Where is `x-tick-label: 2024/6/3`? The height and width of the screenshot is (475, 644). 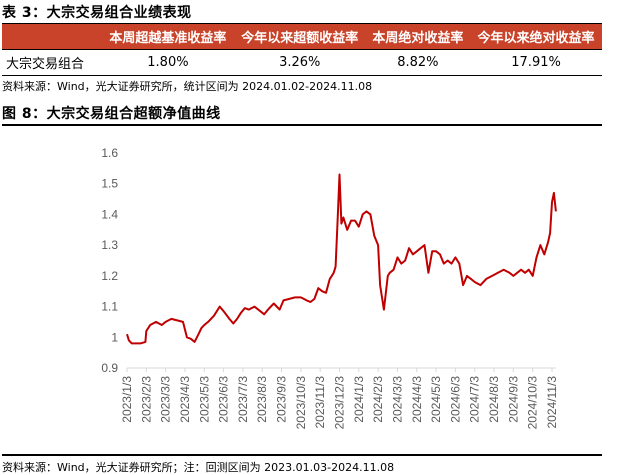
x-tick-label: 2024/6/3 is located at coordinates (455, 399).